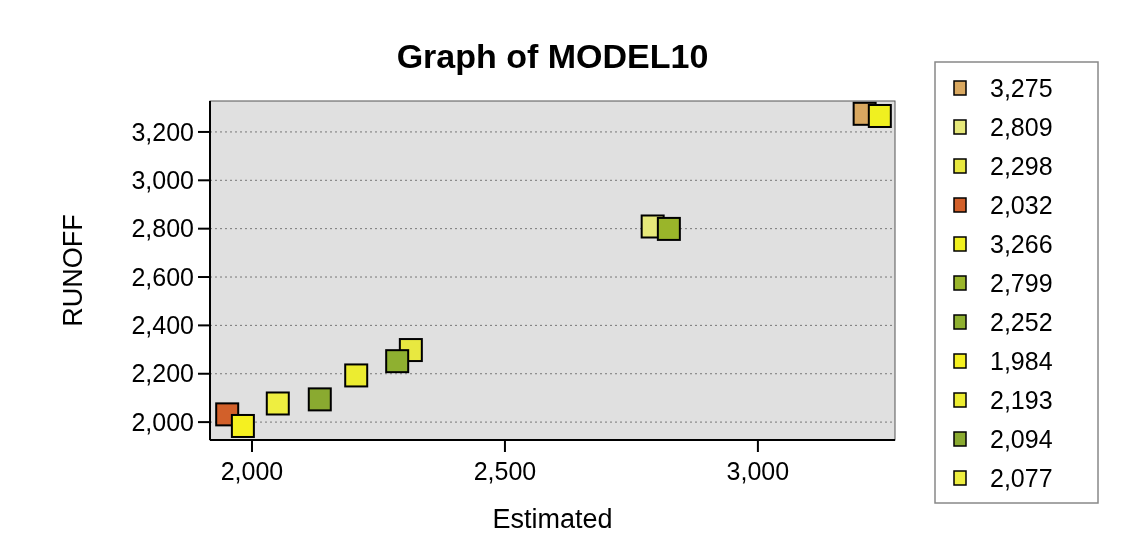 The image size is (1134, 554). Describe the element at coordinates (73, 270) in the screenshot. I see `y-axis-title: RUNOFF` at that location.